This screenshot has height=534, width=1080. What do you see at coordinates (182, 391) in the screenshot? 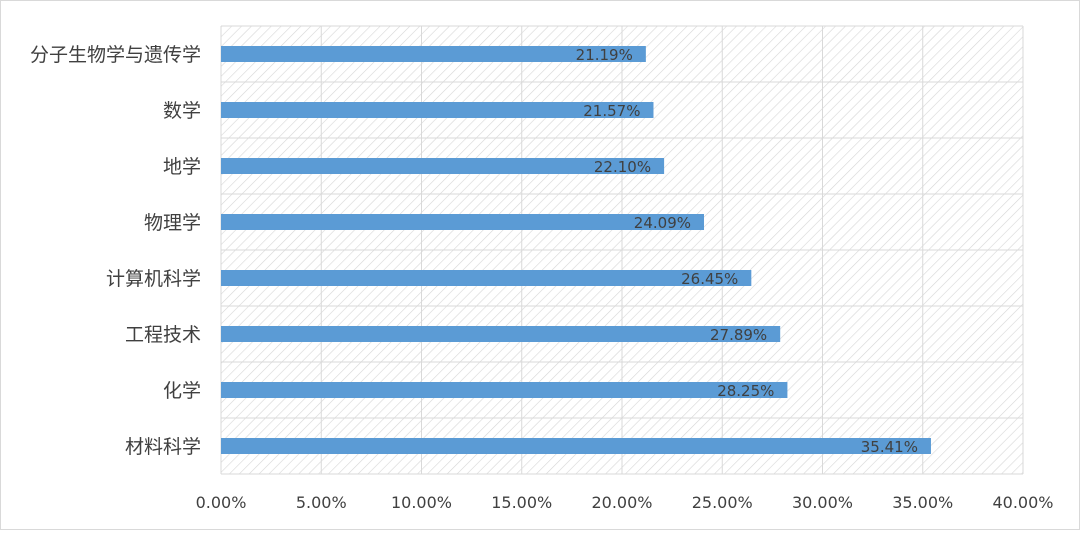
I see `category-label: 化学` at bounding box center [182, 391].